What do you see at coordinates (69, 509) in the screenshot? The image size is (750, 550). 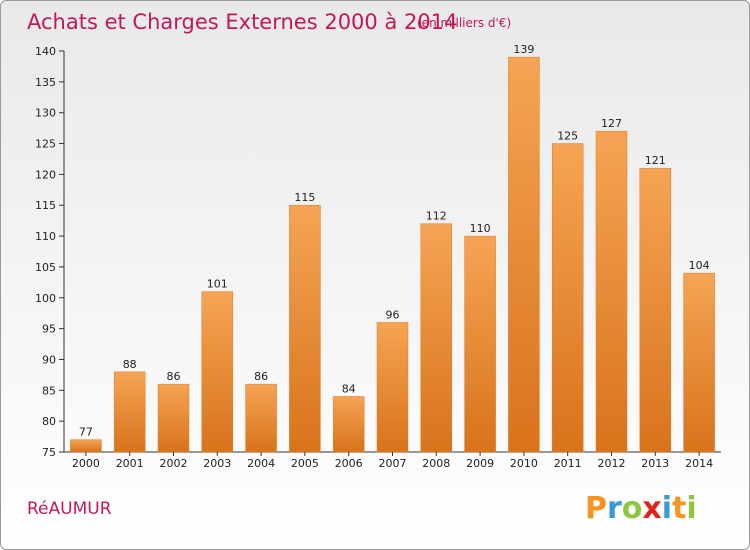 I see `commune-name: RéAUMUR` at bounding box center [69, 509].